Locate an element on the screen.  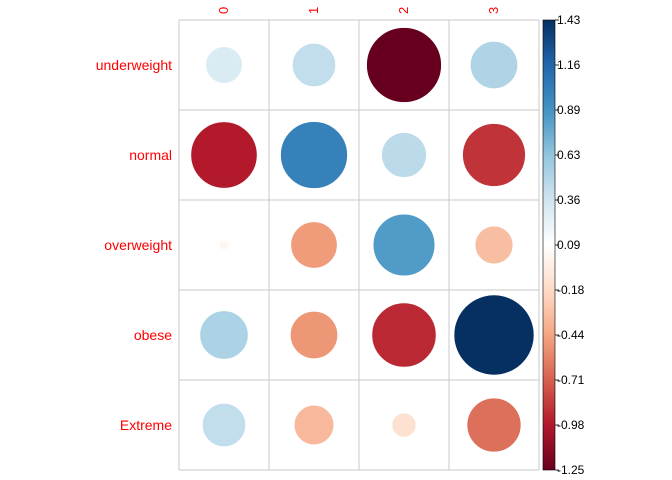
colorbar-tick-label: -0.18 is located at coordinates (571, 290).